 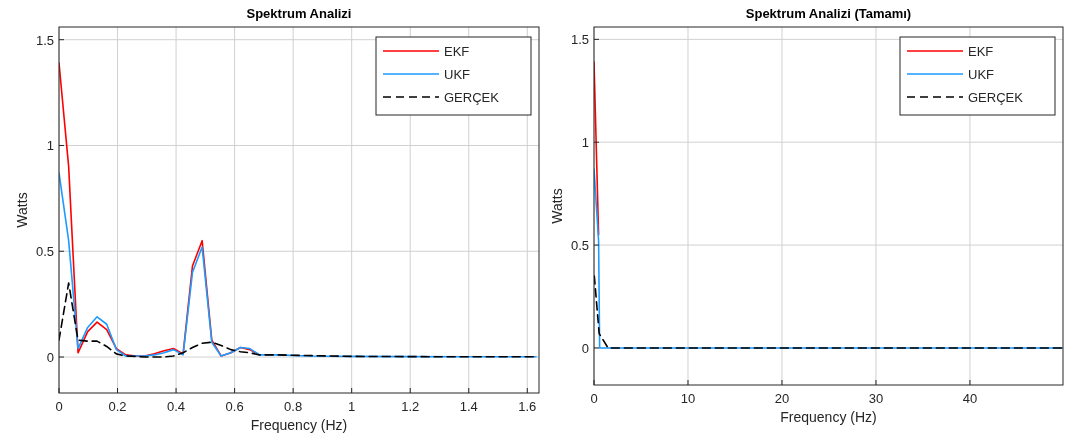 I want to click on x-tick-label: 40, so click(x=970, y=398).